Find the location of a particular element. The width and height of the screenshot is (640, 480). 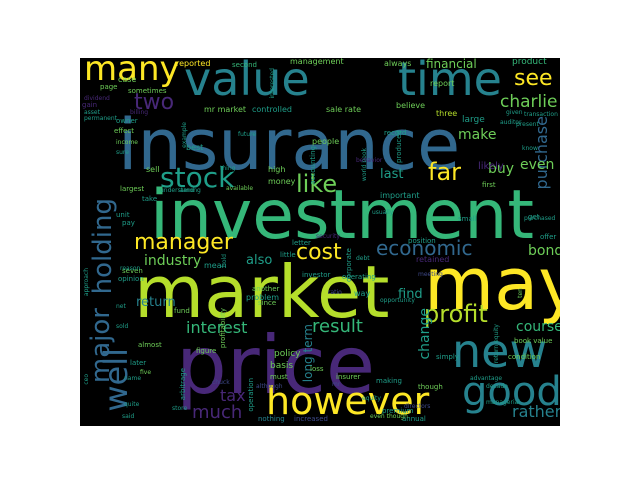

cloud-word: second is located at coordinates (244, 65).